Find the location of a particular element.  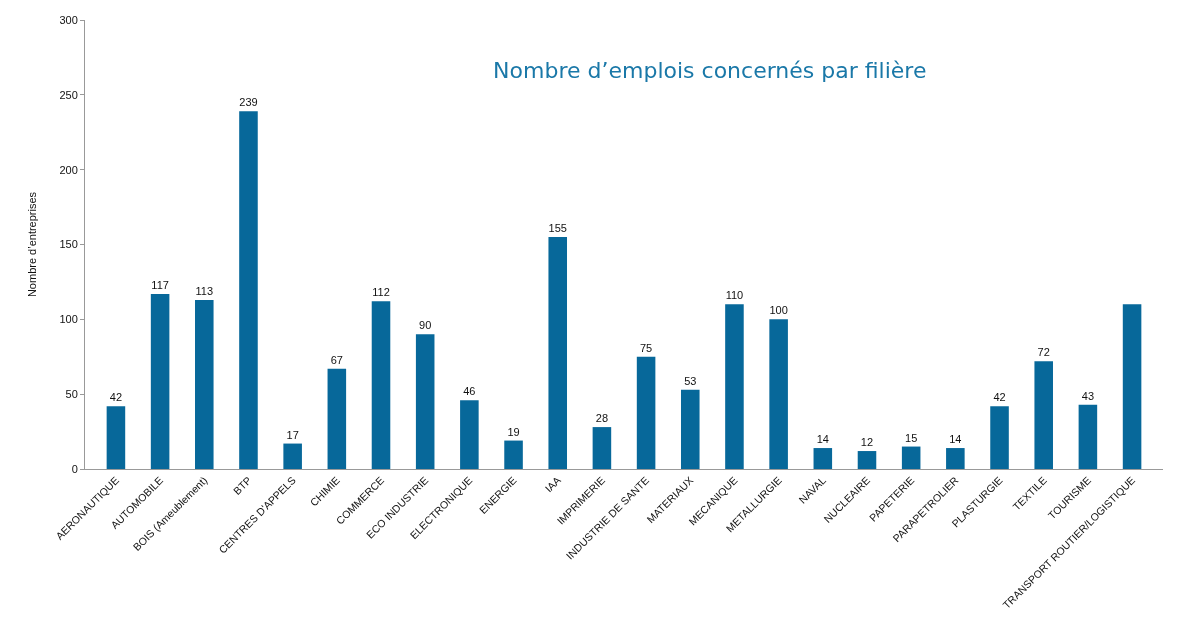

data-label: 75 is located at coordinates (646, 347).